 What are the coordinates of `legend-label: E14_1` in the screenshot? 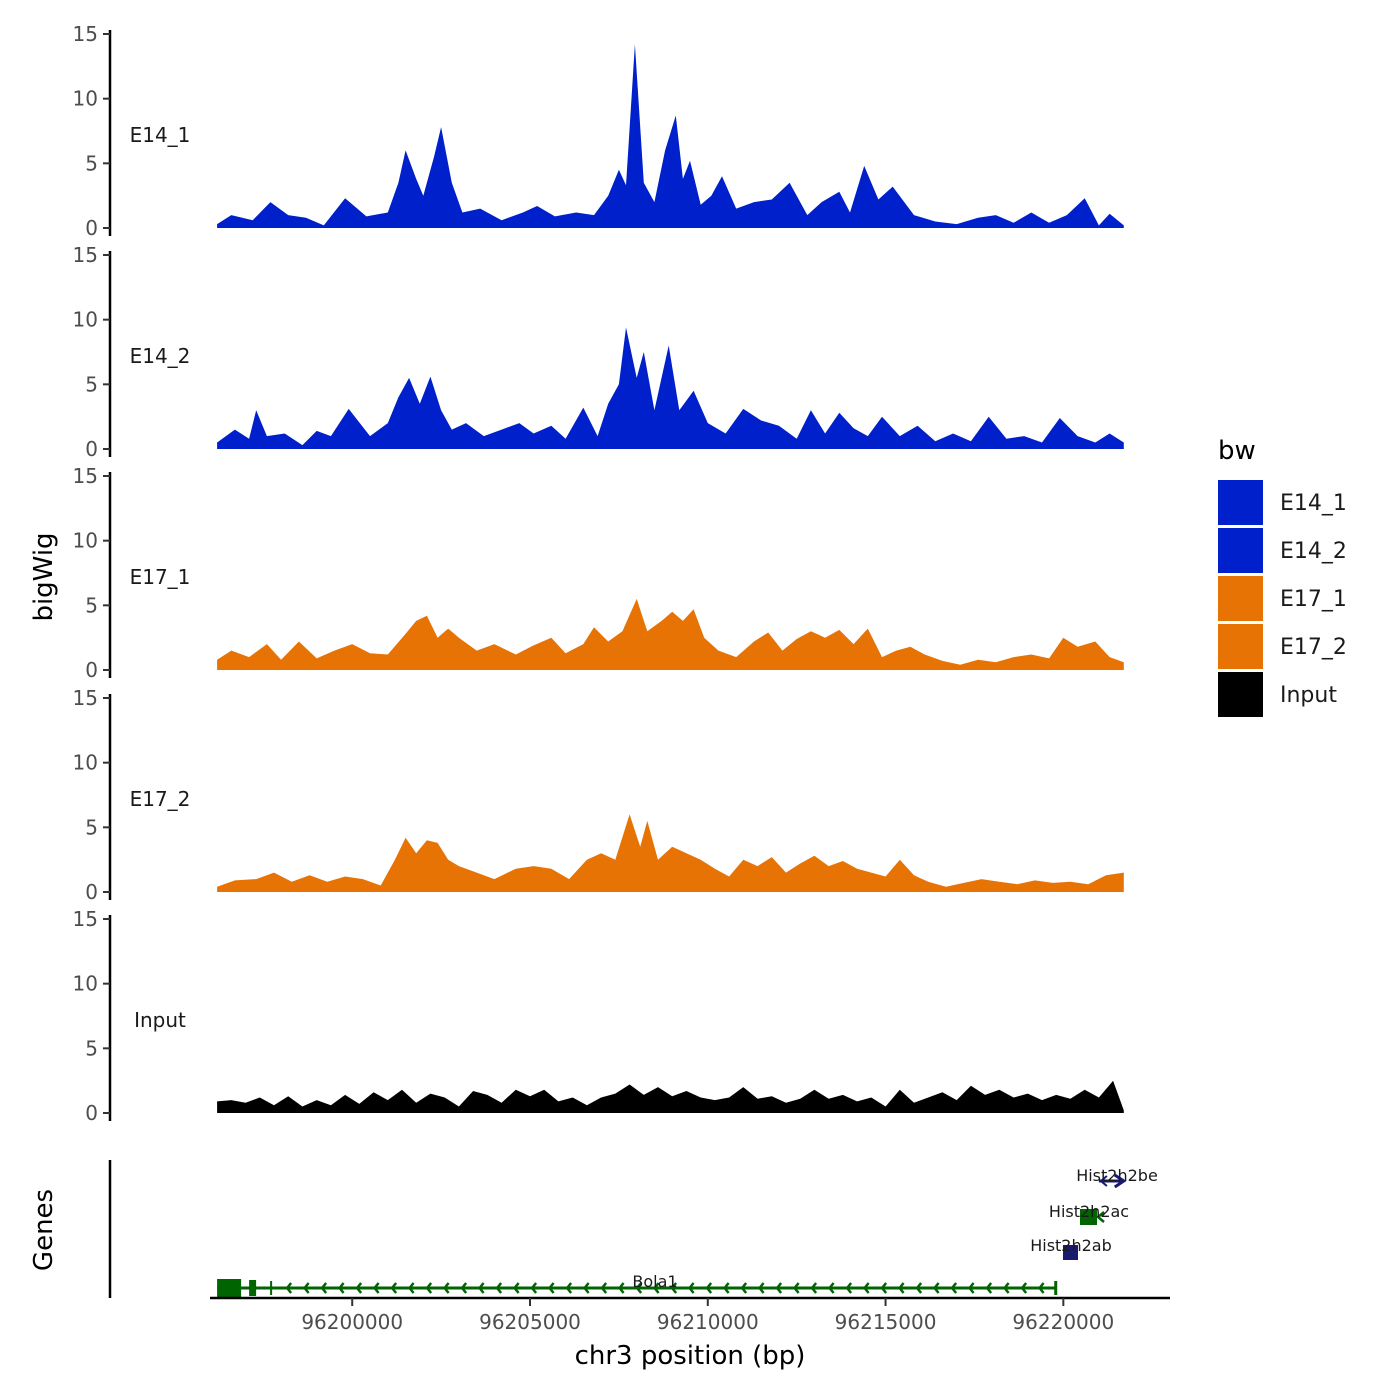 It's located at (1313, 503).